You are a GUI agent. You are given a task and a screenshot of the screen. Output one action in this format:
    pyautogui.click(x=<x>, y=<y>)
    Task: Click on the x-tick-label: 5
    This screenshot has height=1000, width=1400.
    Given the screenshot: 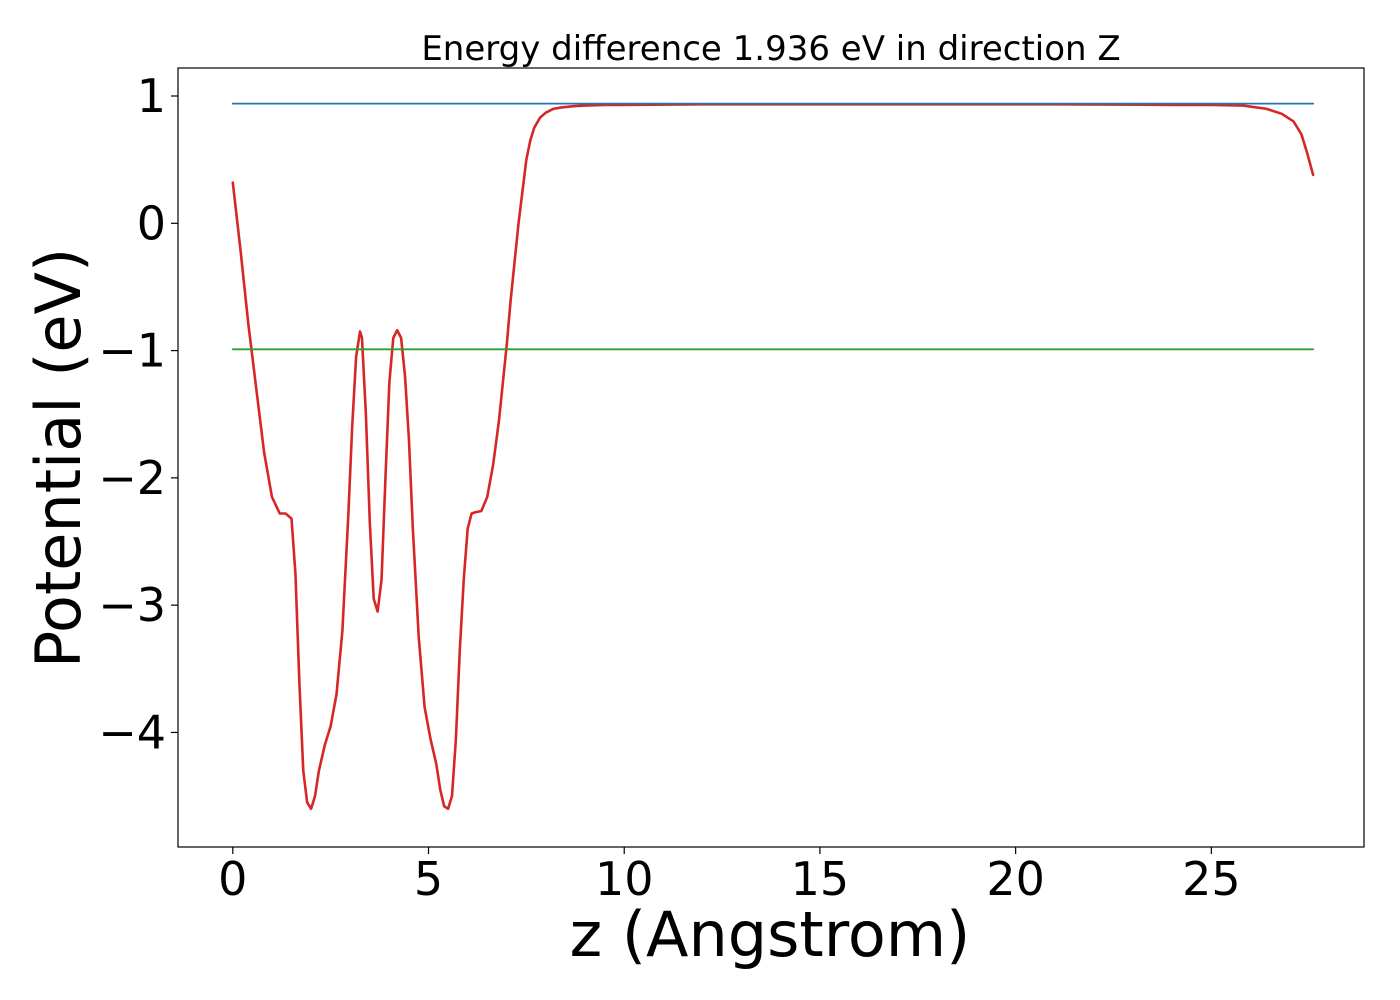 What is the action you would take?
    pyautogui.click(x=428, y=879)
    